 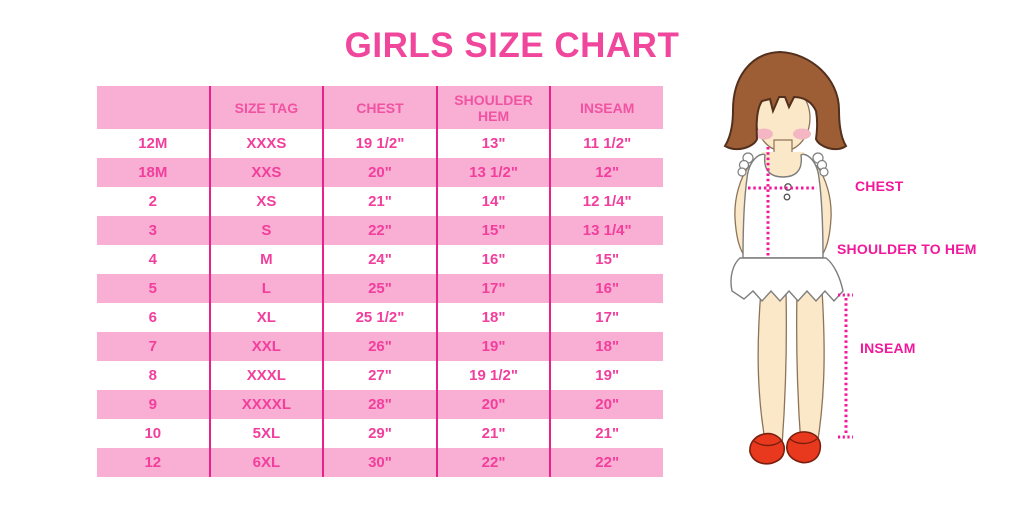 What do you see at coordinates (606, 107) in the screenshot?
I see `header-cell-inseam: INSEAM` at bounding box center [606, 107].